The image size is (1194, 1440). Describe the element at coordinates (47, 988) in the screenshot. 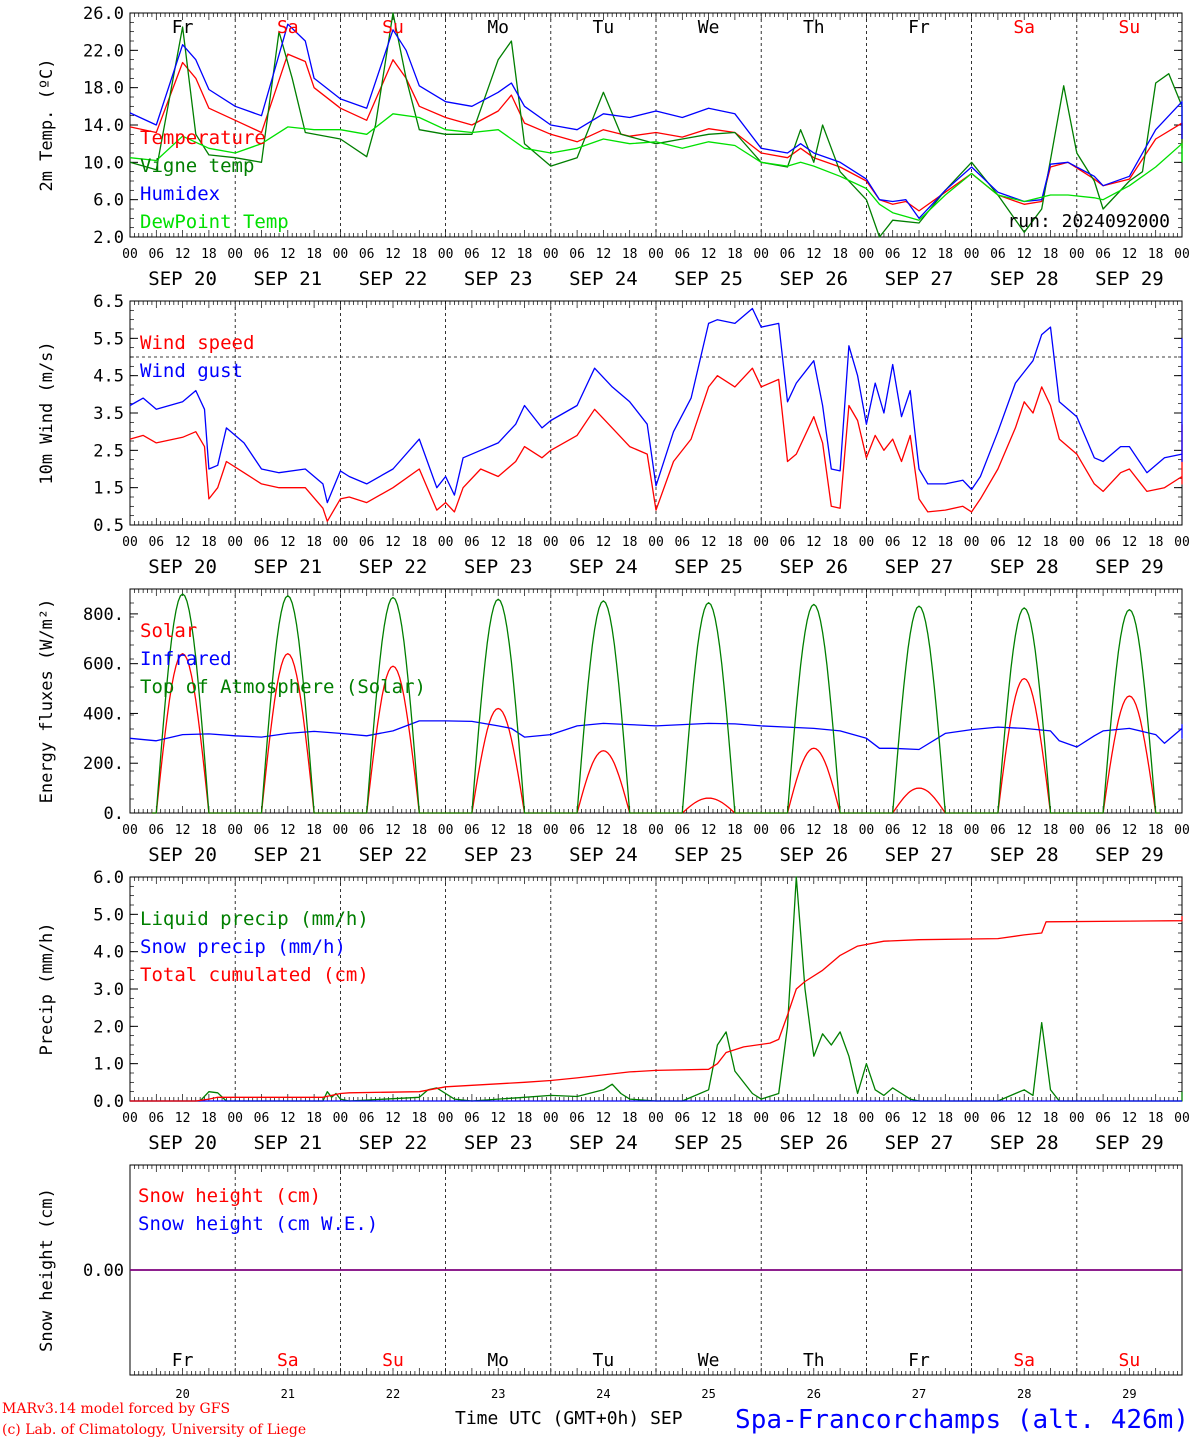

I see `precip-ylabel: Precip (mm/h)` at that location.